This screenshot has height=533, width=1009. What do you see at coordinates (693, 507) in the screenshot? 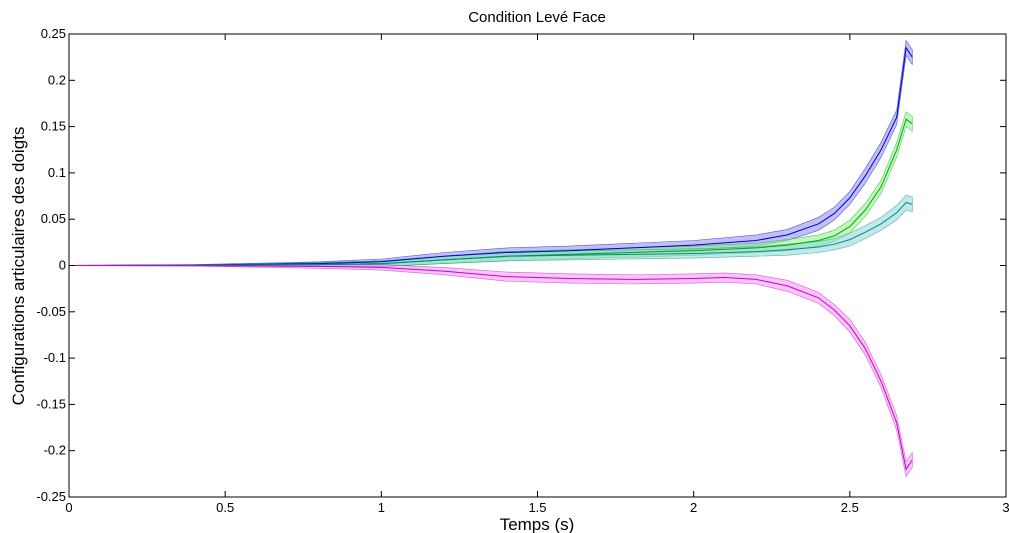
I see `x-tick-label: 2` at bounding box center [693, 507].